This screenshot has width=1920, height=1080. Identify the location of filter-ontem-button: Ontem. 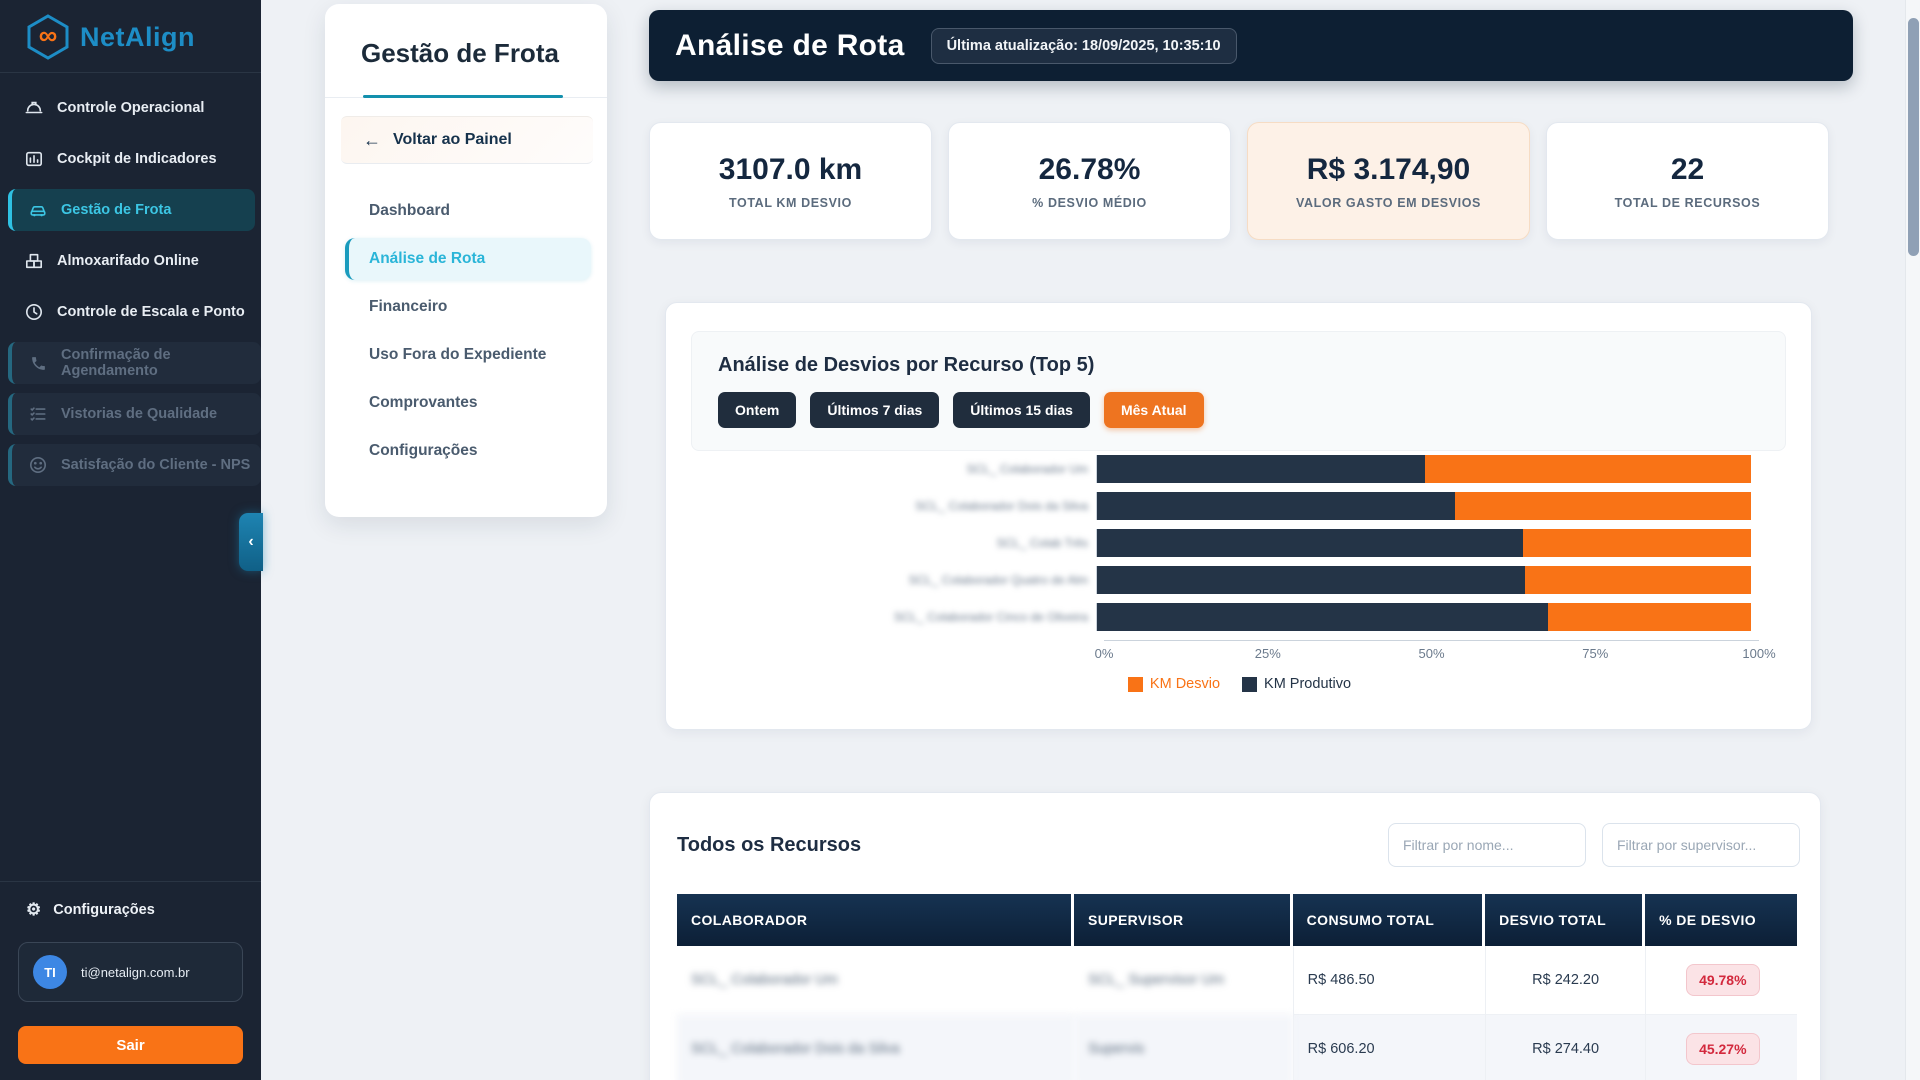
(757, 410).